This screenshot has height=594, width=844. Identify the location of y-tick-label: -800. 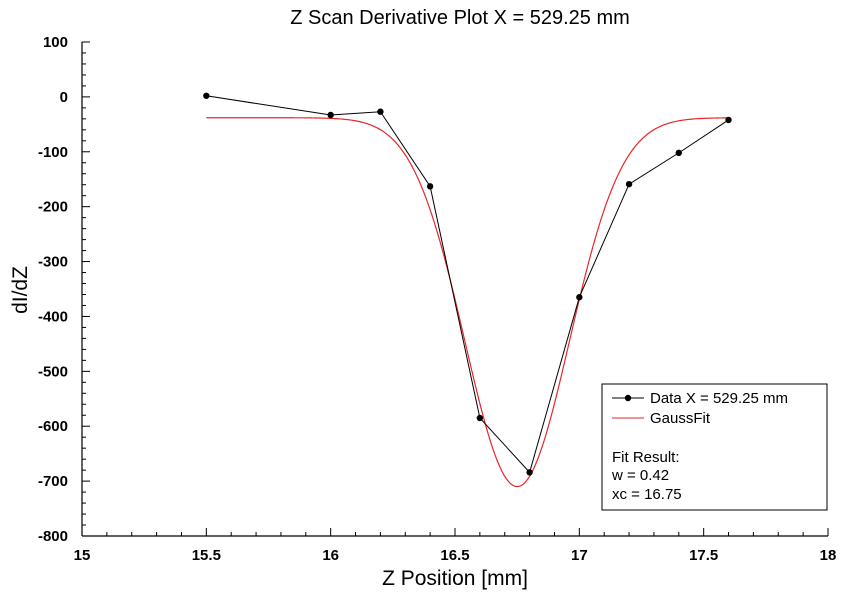
(53, 536).